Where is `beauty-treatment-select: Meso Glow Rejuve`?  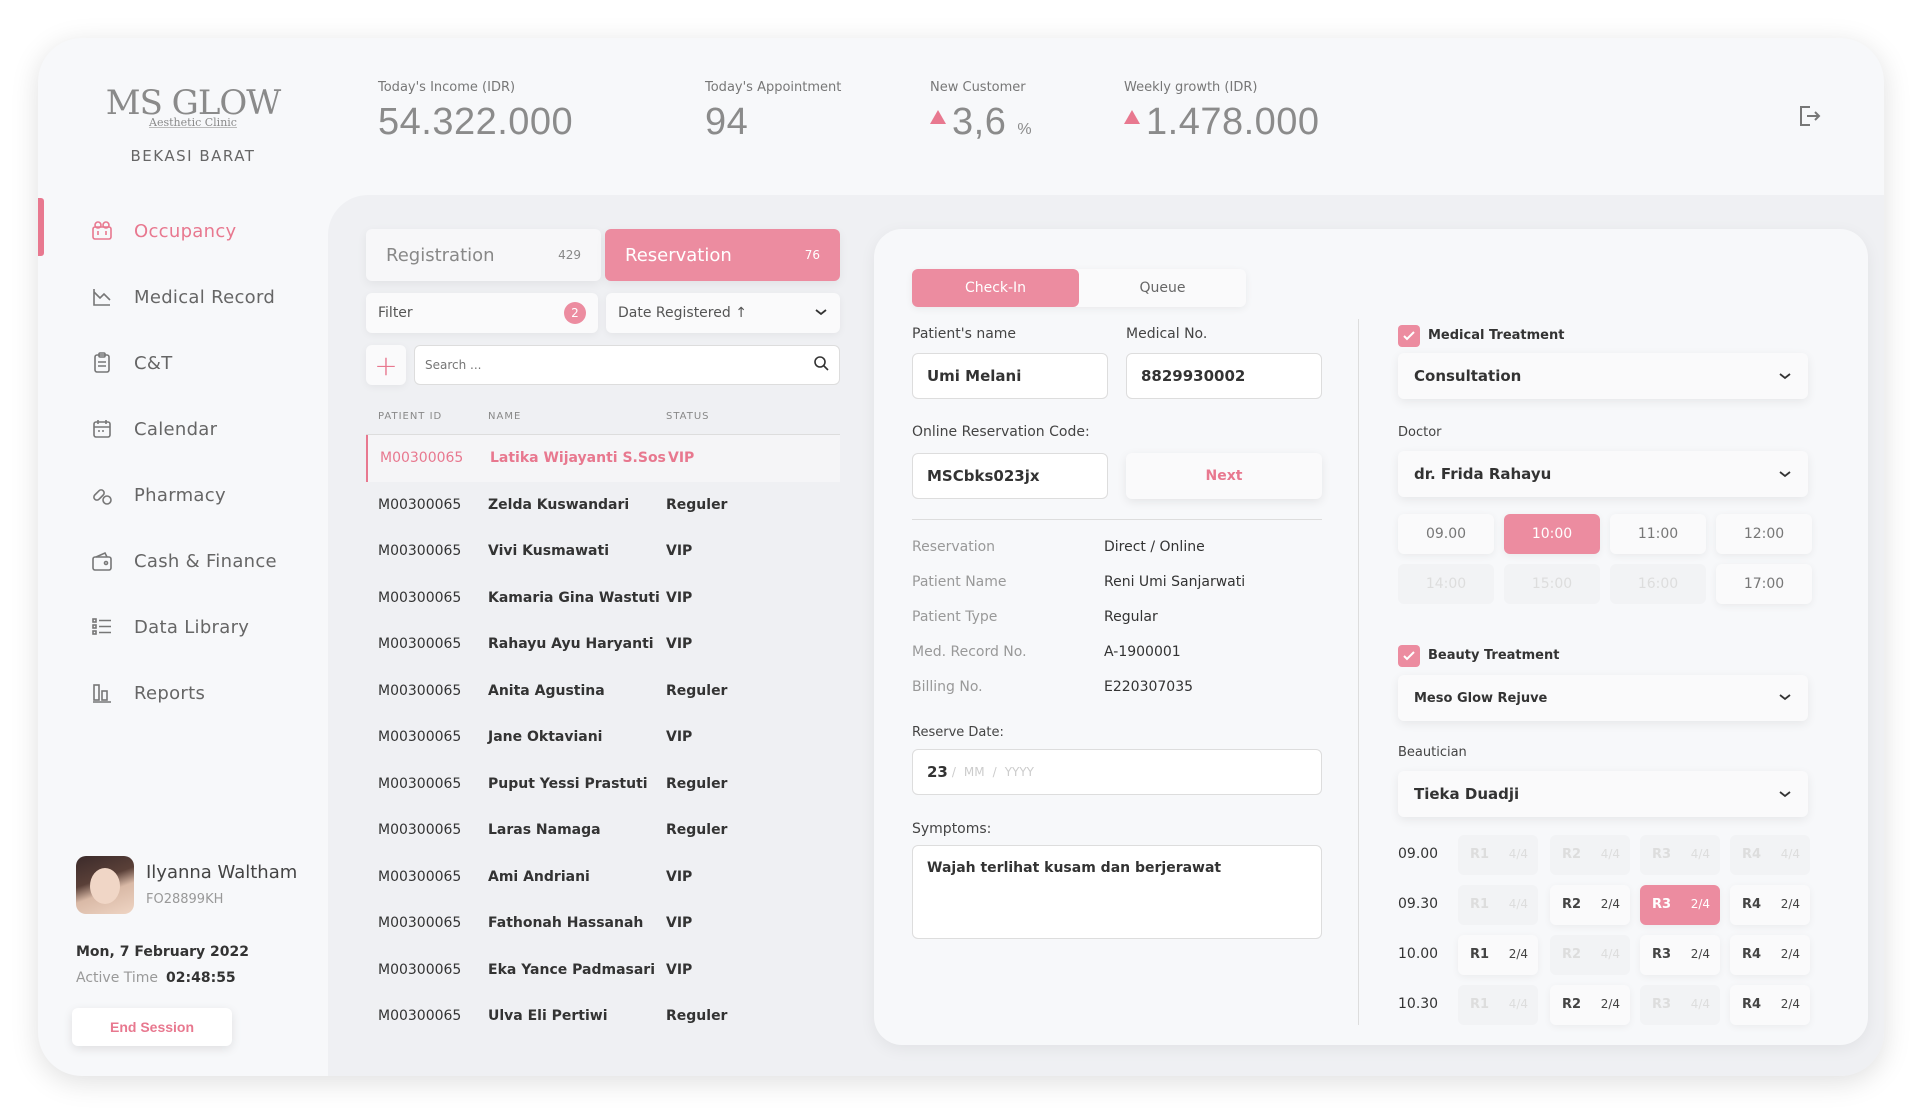
beauty-treatment-select: Meso Glow Rejuve is located at coordinates (1603, 698).